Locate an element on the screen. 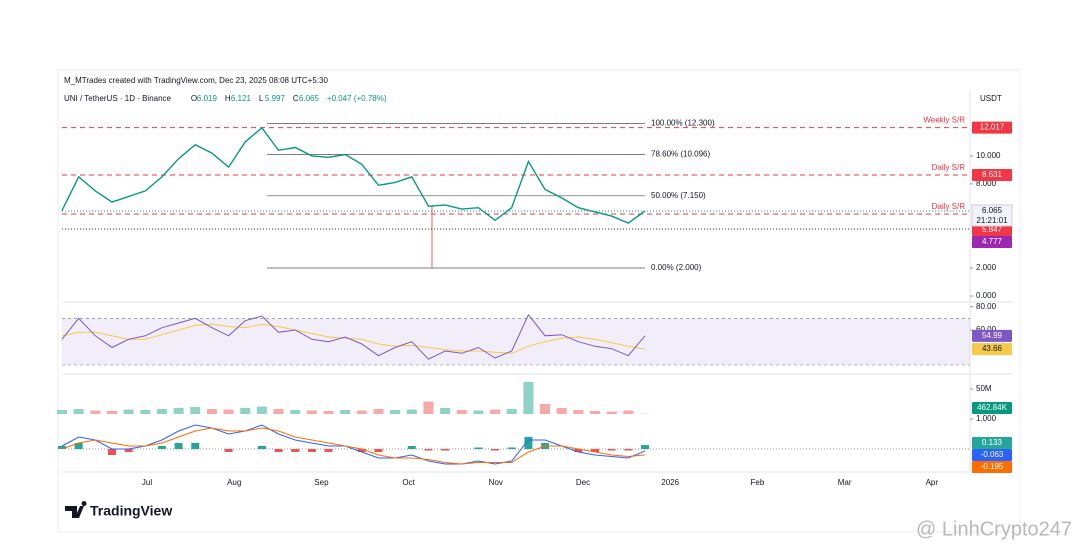 The height and width of the screenshot is (558, 1080). macd-signal is located at coordinates (353, 446).